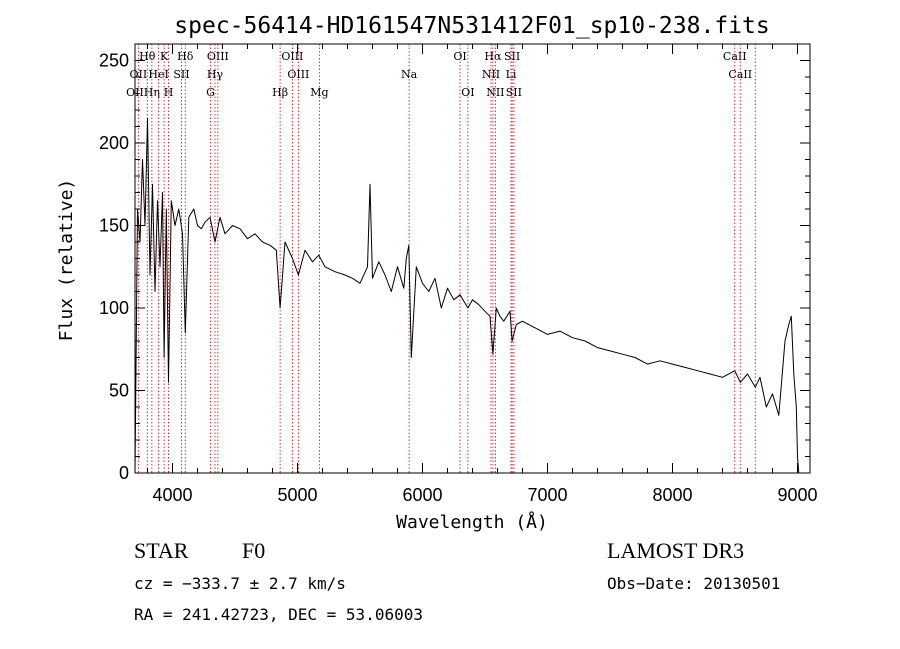  I want to click on line-id-label: G, so click(210, 92).